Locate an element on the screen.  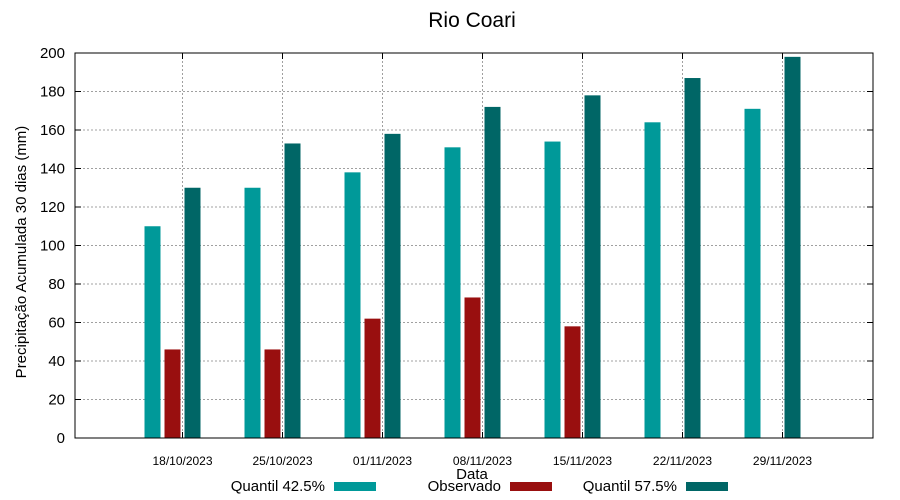
legend: Quantil 42.5% Observado Quantil 57.5% is located at coordinates (479, 486).